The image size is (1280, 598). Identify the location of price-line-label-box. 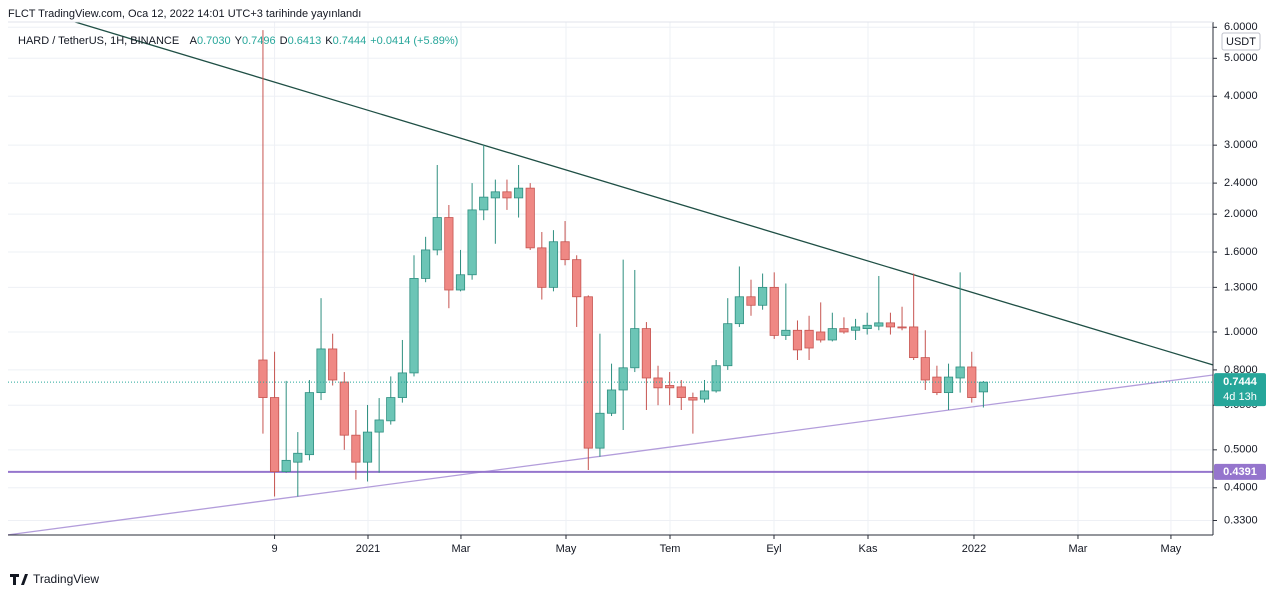
(1240, 471).